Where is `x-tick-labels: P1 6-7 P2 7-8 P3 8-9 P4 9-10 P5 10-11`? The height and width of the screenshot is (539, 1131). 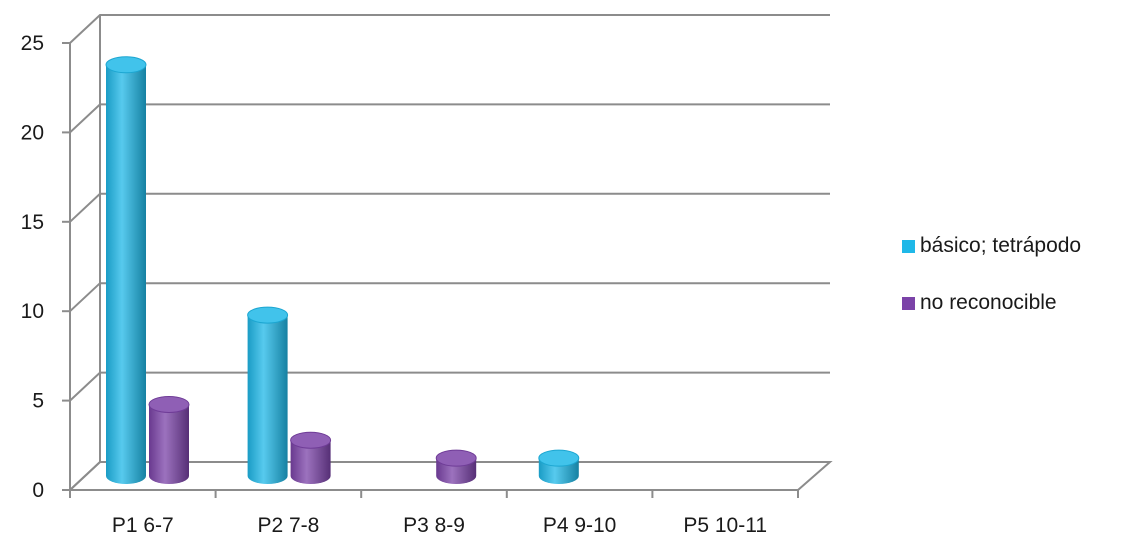
x-tick-labels: P1 6-7 P2 7-8 P3 8-9 P4 9-10 P5 10-11 is located at coordinates (439, 525).